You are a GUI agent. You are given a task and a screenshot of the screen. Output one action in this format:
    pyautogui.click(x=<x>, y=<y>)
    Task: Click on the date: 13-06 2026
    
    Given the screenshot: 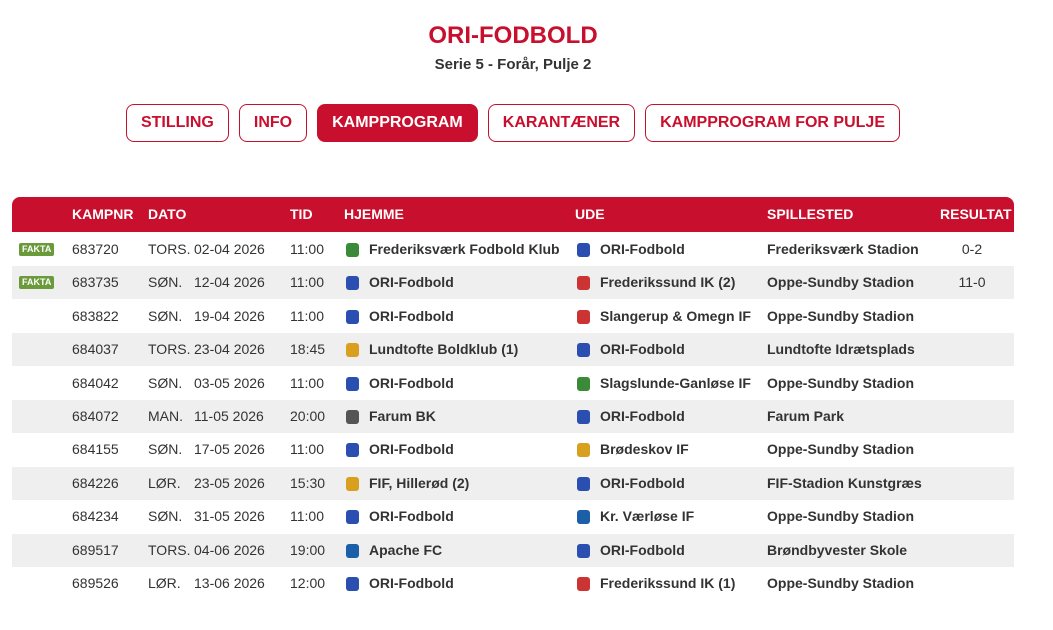 What is the action you would take?
    pyautogui.click(x=229, y=583)
    